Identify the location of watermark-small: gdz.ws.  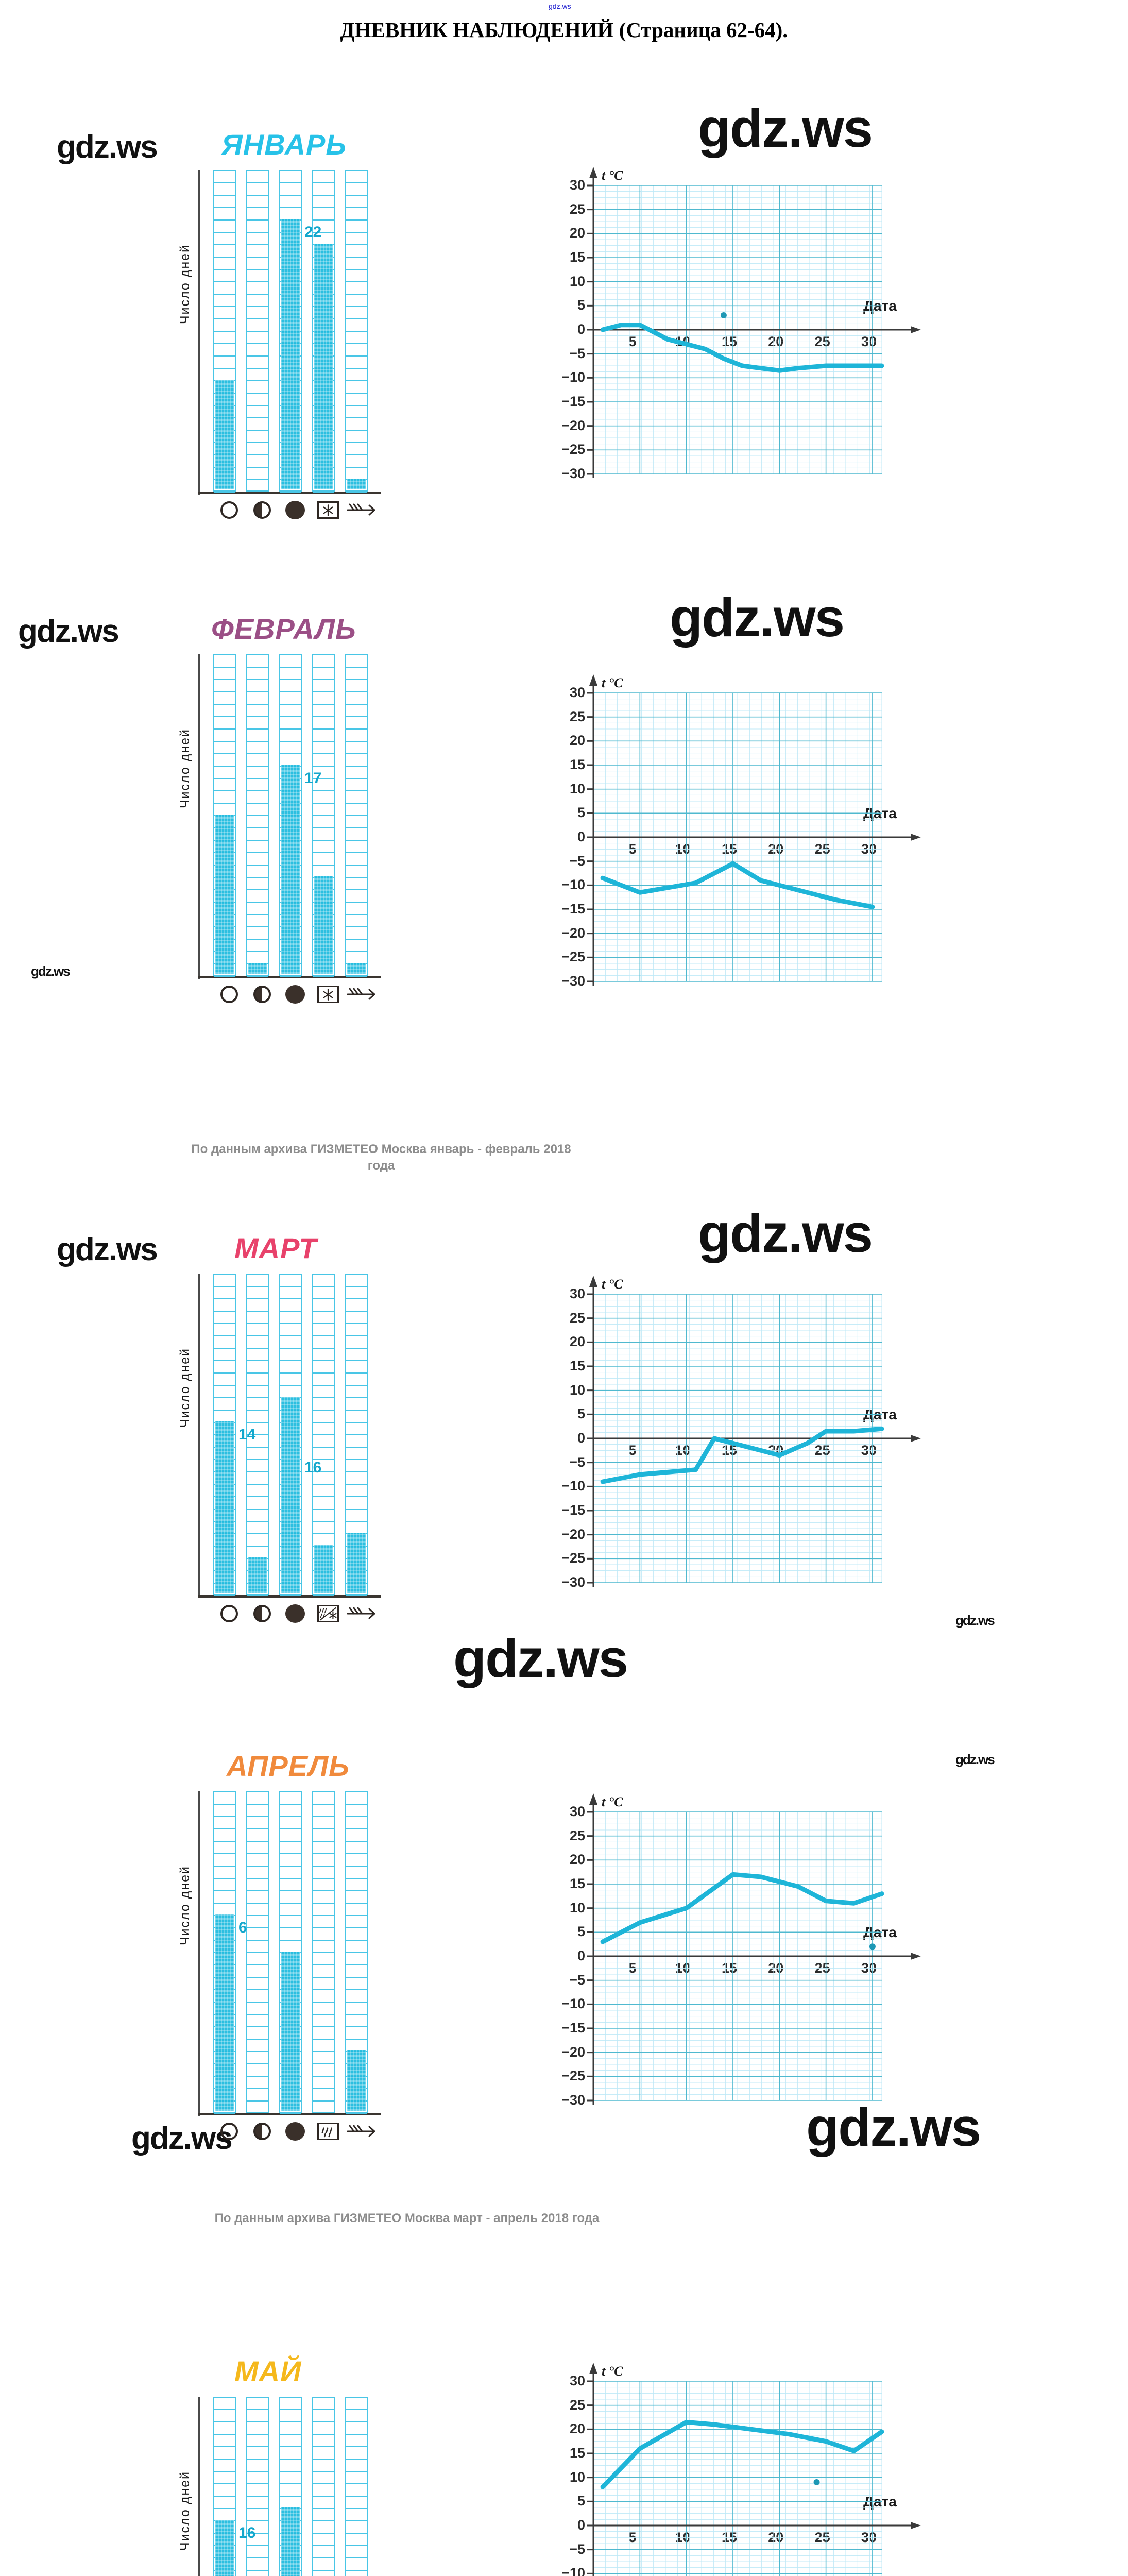
(560, 6).